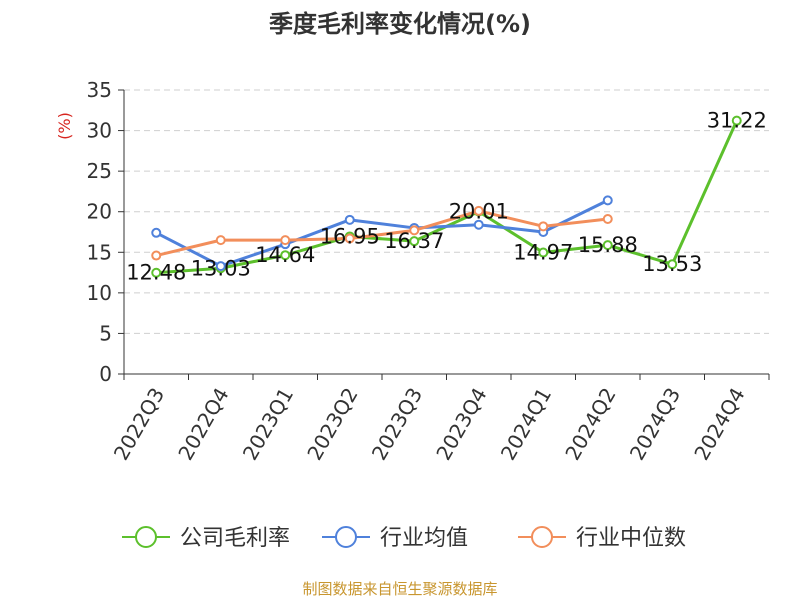 This screenshot has height=600, width=800. I want to click on legend: 公司毛利率 行业均值 行业中位数, so click(404, 538).